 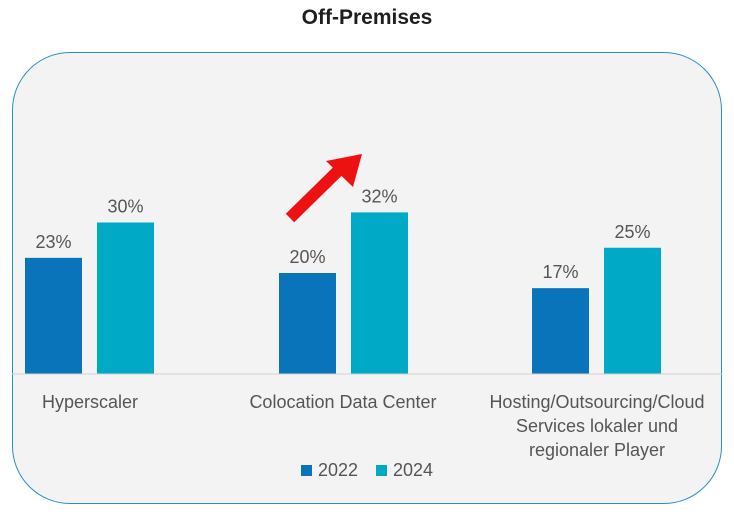 What do you see at coordinates (53, 242) in the screenshot?
I see `data-label-2022-0: 23%` at bounding box center [53, 242].